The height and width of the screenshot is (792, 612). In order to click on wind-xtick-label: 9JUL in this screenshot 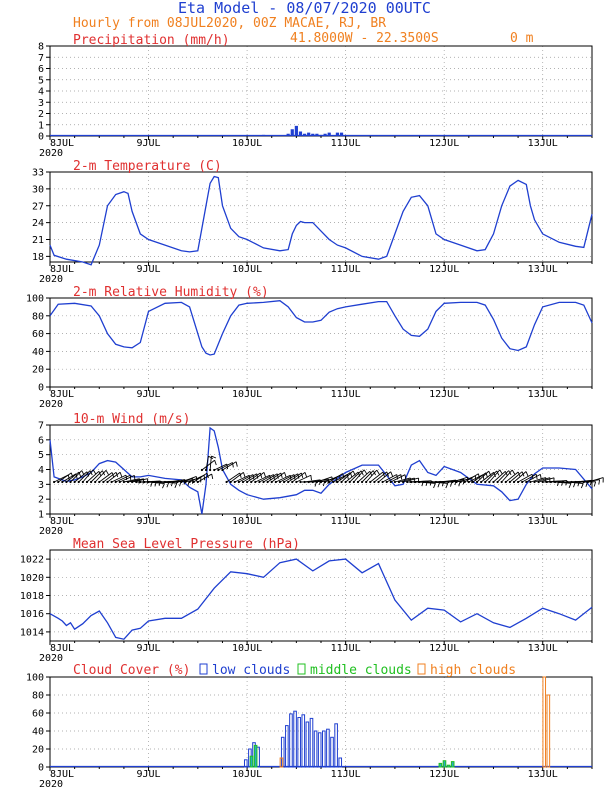, I will do `click(148, 521)`.